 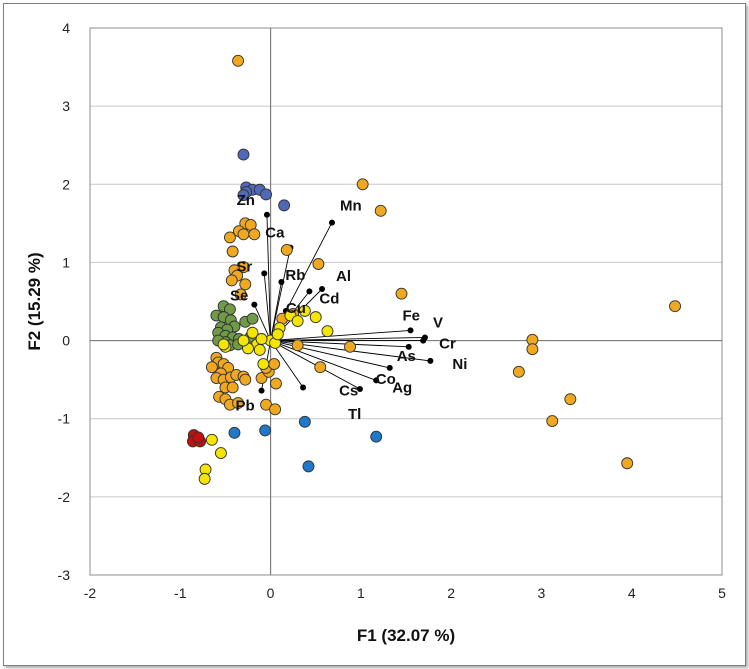 I want to click on loading-label: Al, so click(x=343, y=276).